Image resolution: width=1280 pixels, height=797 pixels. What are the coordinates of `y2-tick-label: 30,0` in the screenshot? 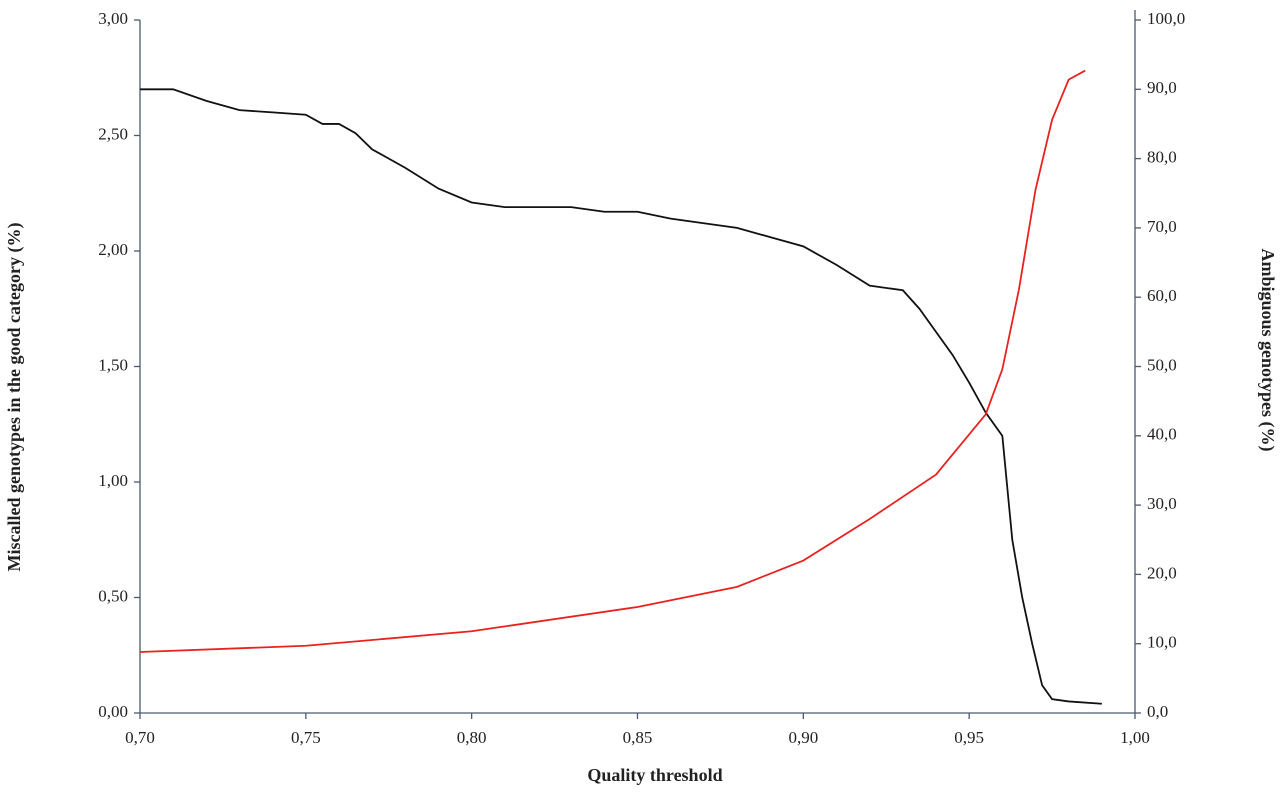 It's located at (1162, 503).